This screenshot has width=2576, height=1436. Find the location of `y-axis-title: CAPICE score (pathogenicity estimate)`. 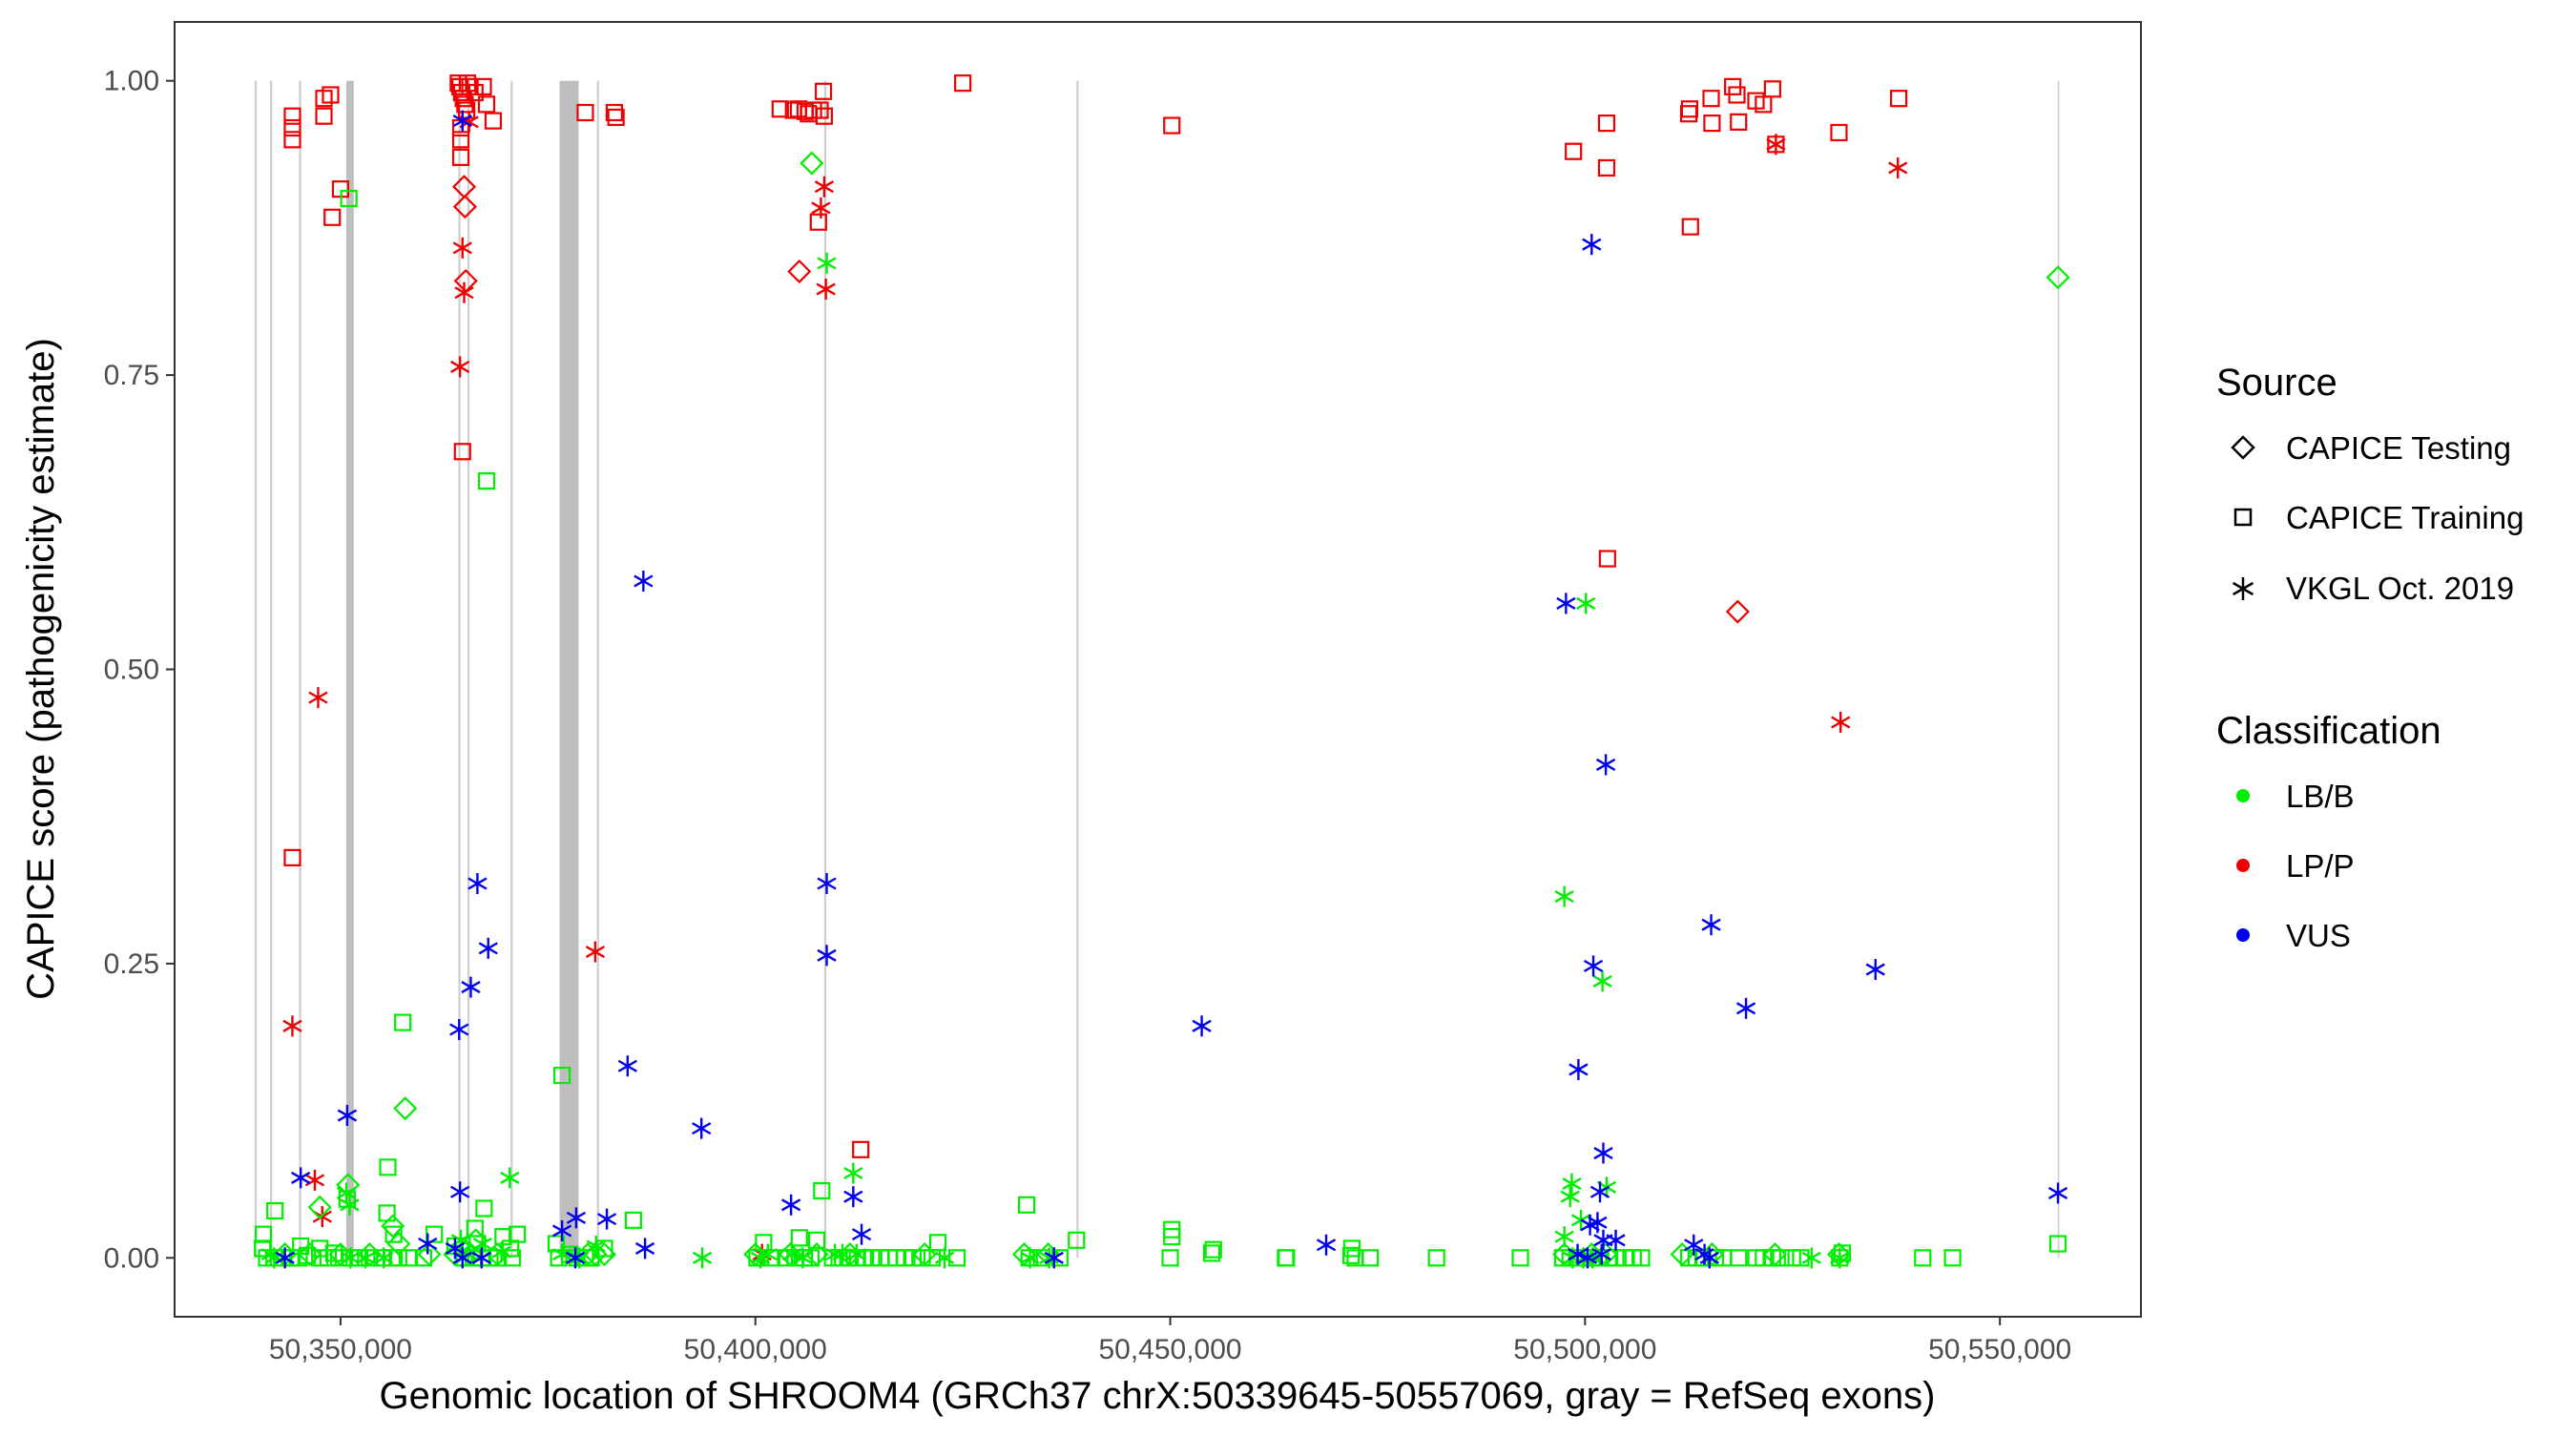

y-axis-title: CAPICE score (pathogenicity estimate) is located at coordinates (41, 669).